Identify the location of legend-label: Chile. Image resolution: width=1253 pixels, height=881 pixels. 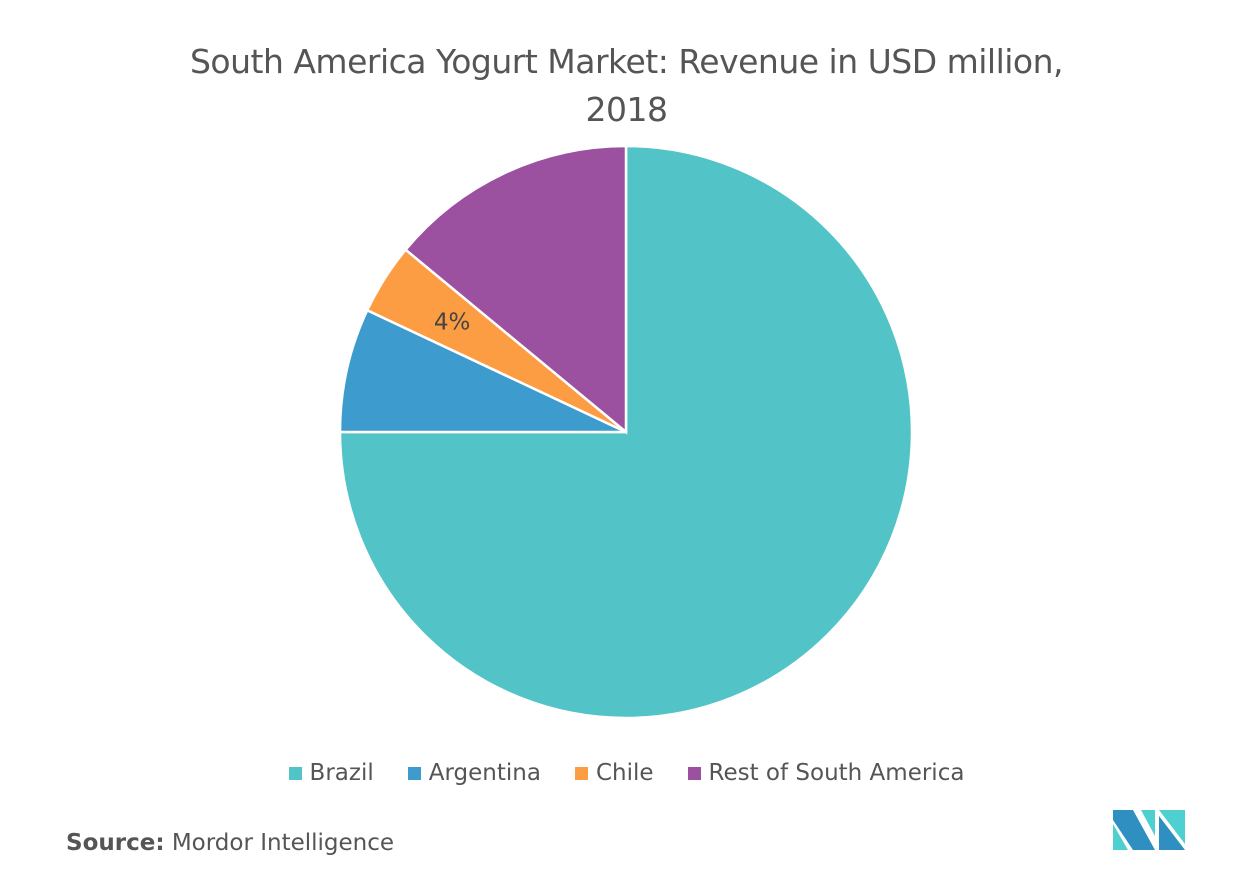
(624, 773).